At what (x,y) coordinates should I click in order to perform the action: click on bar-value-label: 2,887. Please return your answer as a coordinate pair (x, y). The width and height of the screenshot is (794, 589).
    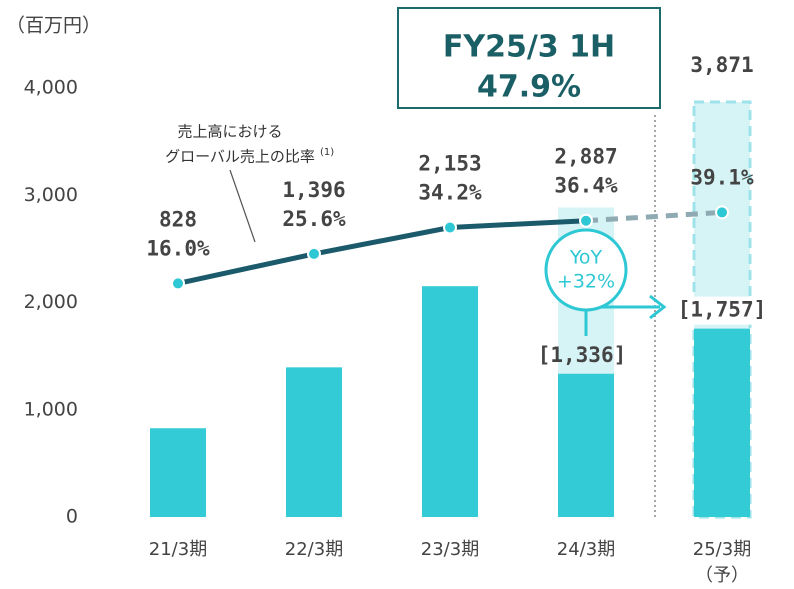
    Looking at the image, I should click on (585, 157).